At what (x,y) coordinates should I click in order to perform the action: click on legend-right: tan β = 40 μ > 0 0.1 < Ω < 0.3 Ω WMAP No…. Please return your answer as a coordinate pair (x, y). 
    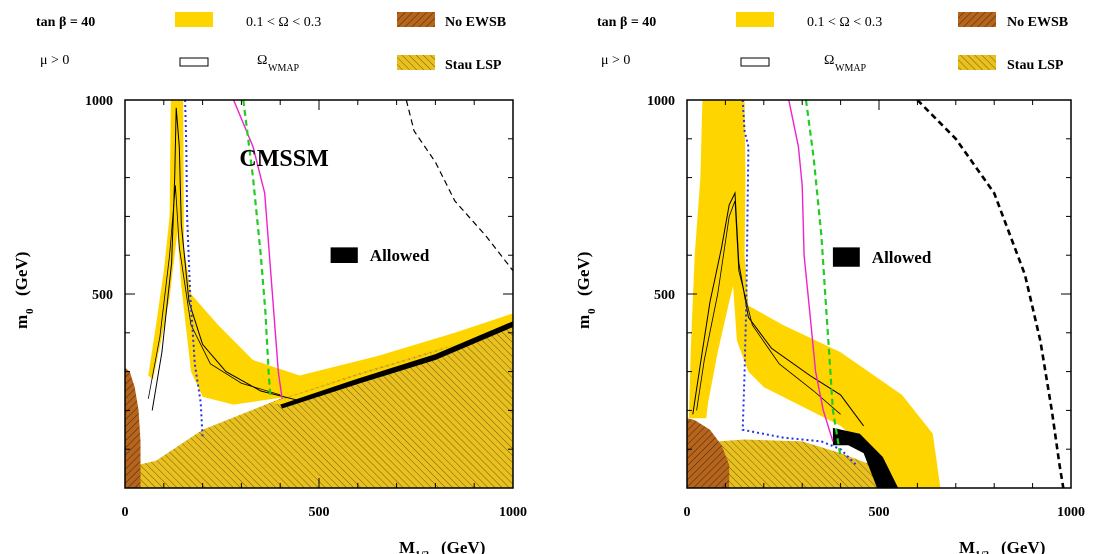
    Looking at the image, I should click on (832, 43).